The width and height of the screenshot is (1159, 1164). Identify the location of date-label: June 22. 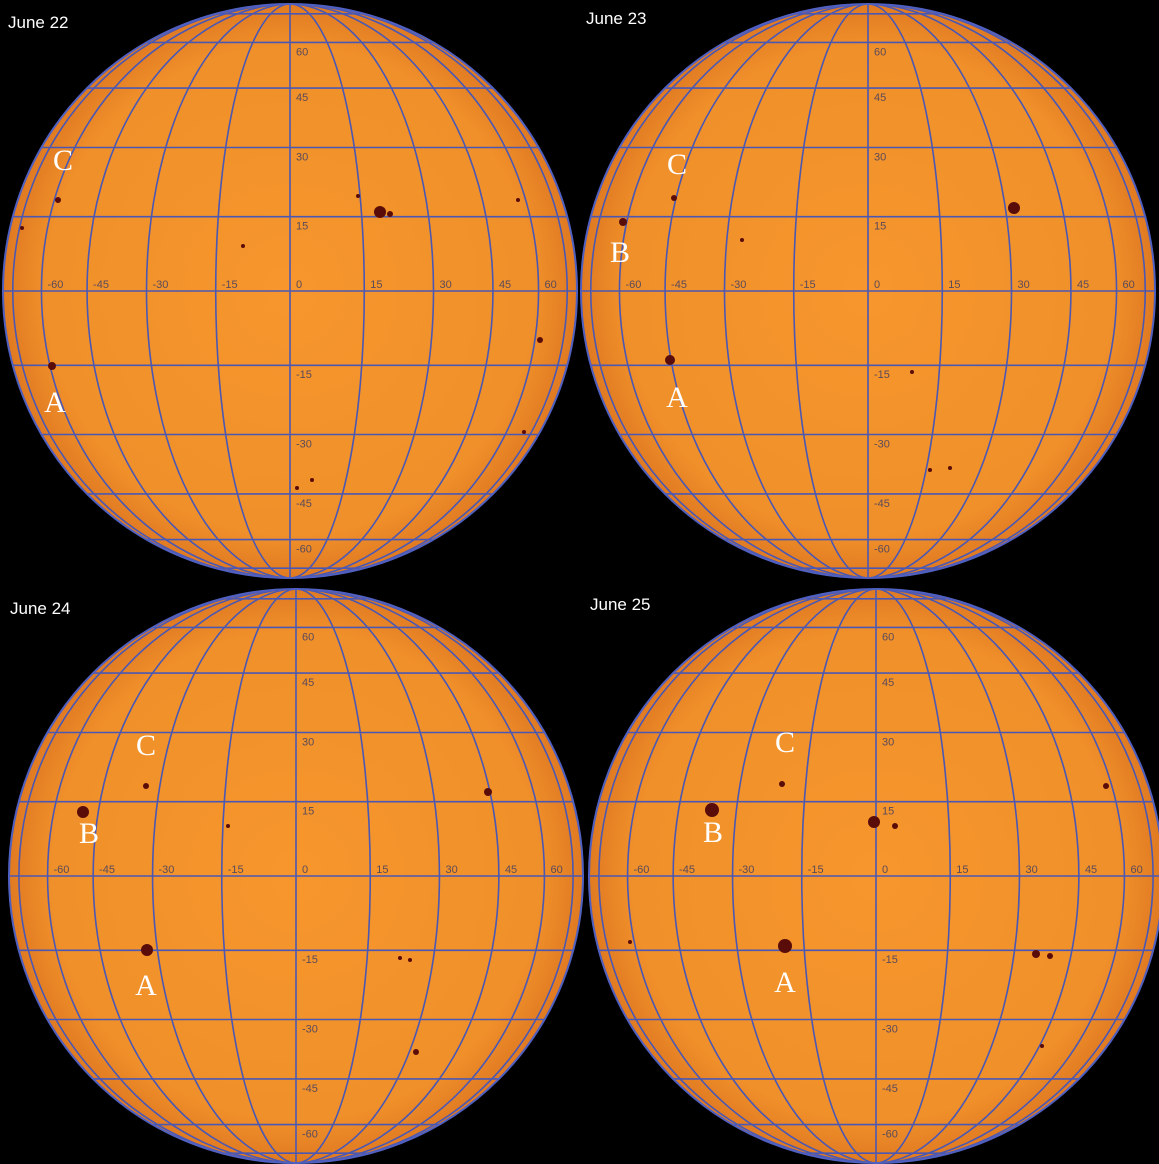
(38, 22).